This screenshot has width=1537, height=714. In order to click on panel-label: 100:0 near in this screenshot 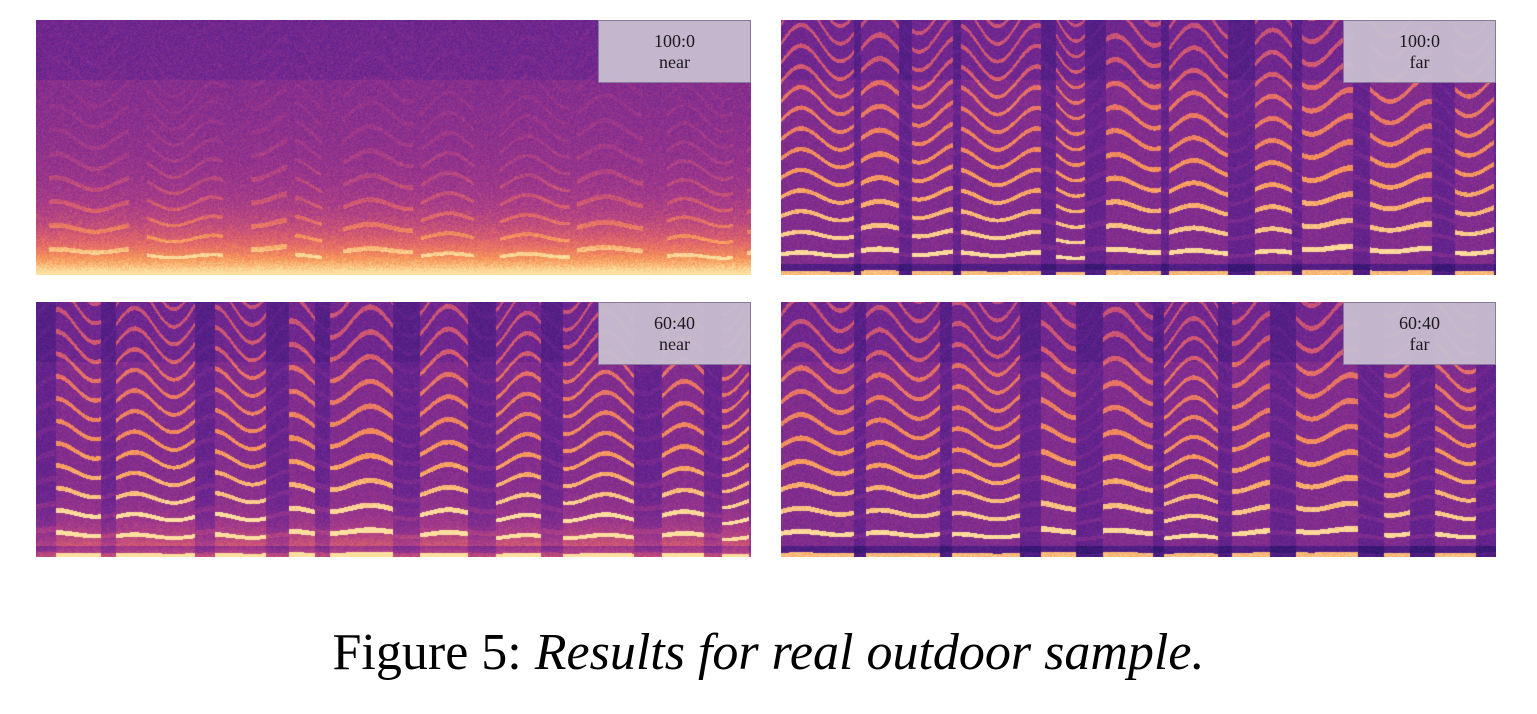, I will do `click(674, 51)`.